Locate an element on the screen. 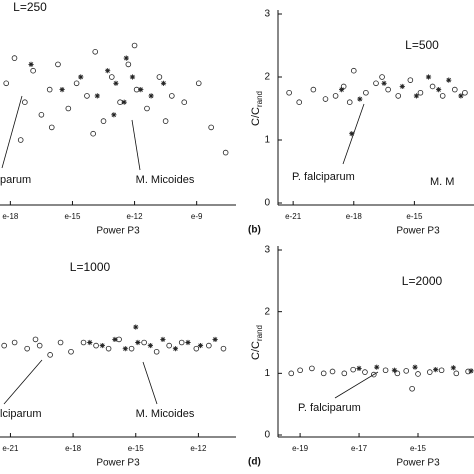 The height and width of the screenshot is (474, 474). y-axis-label: C/Crand is located at coordinates (257, 108).